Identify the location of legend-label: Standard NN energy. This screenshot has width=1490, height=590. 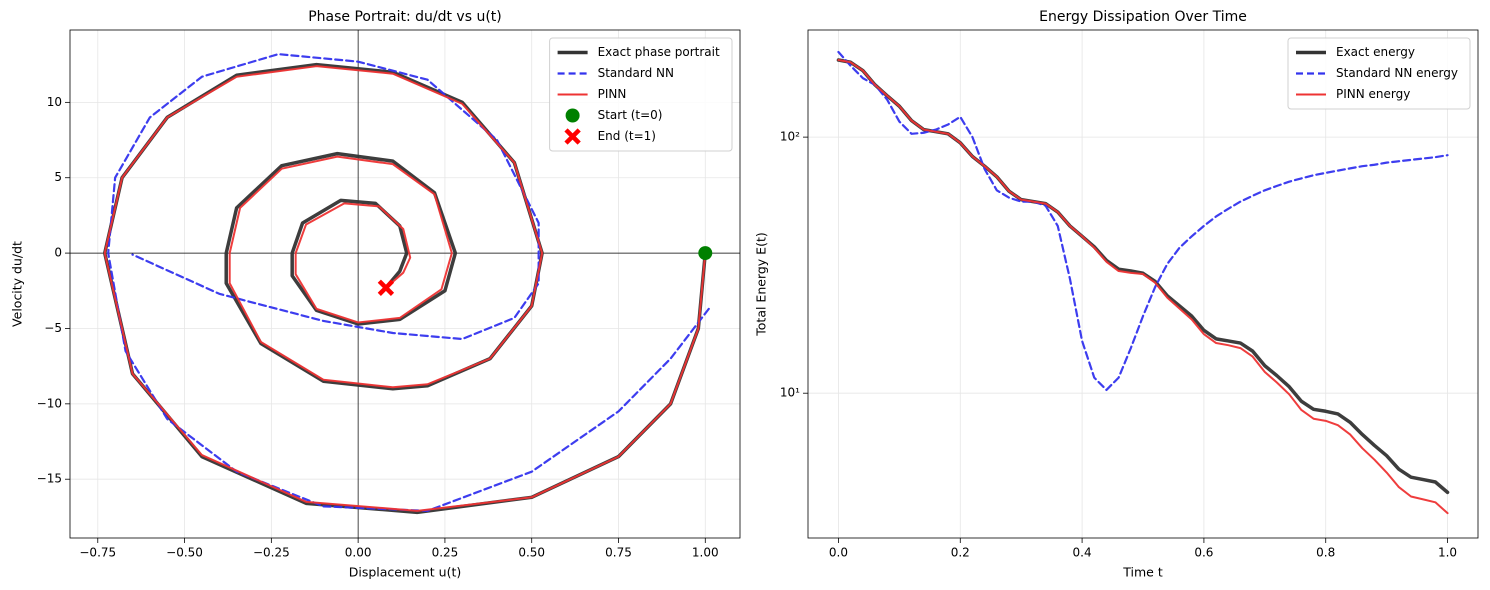
(1397, 73).